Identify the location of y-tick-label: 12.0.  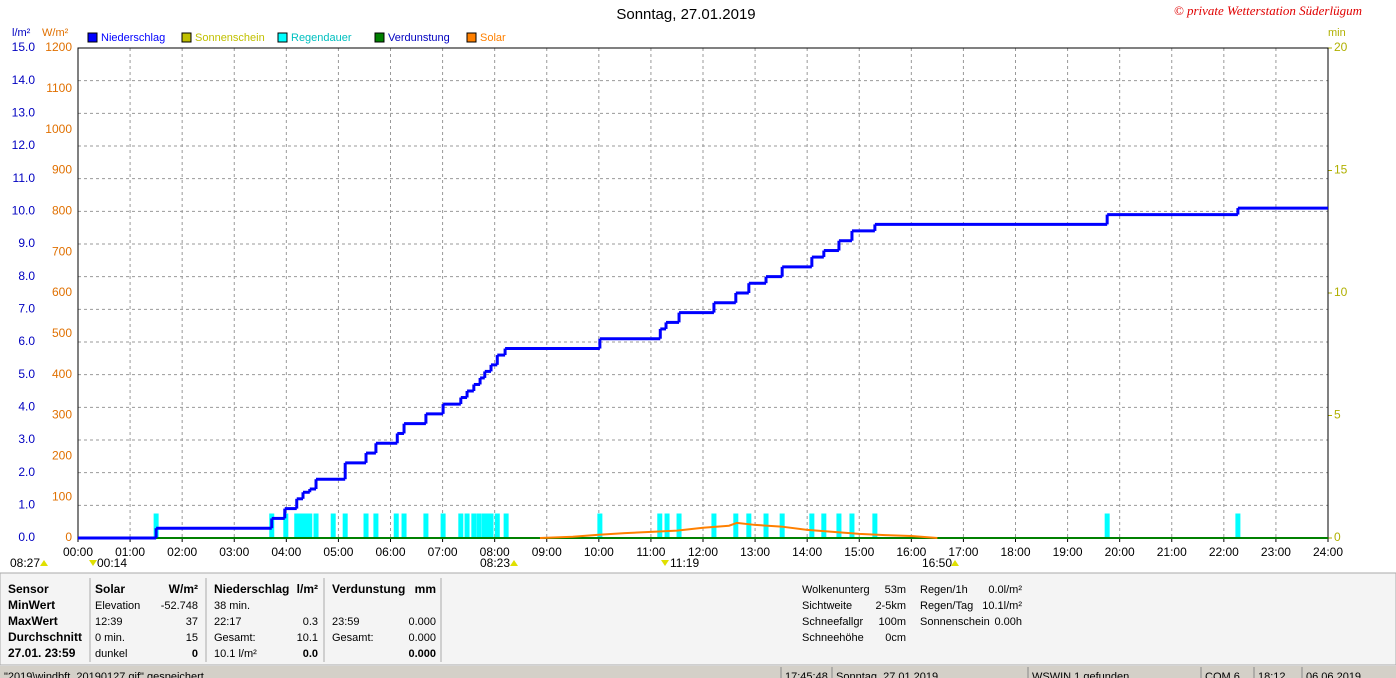
(24, 145).